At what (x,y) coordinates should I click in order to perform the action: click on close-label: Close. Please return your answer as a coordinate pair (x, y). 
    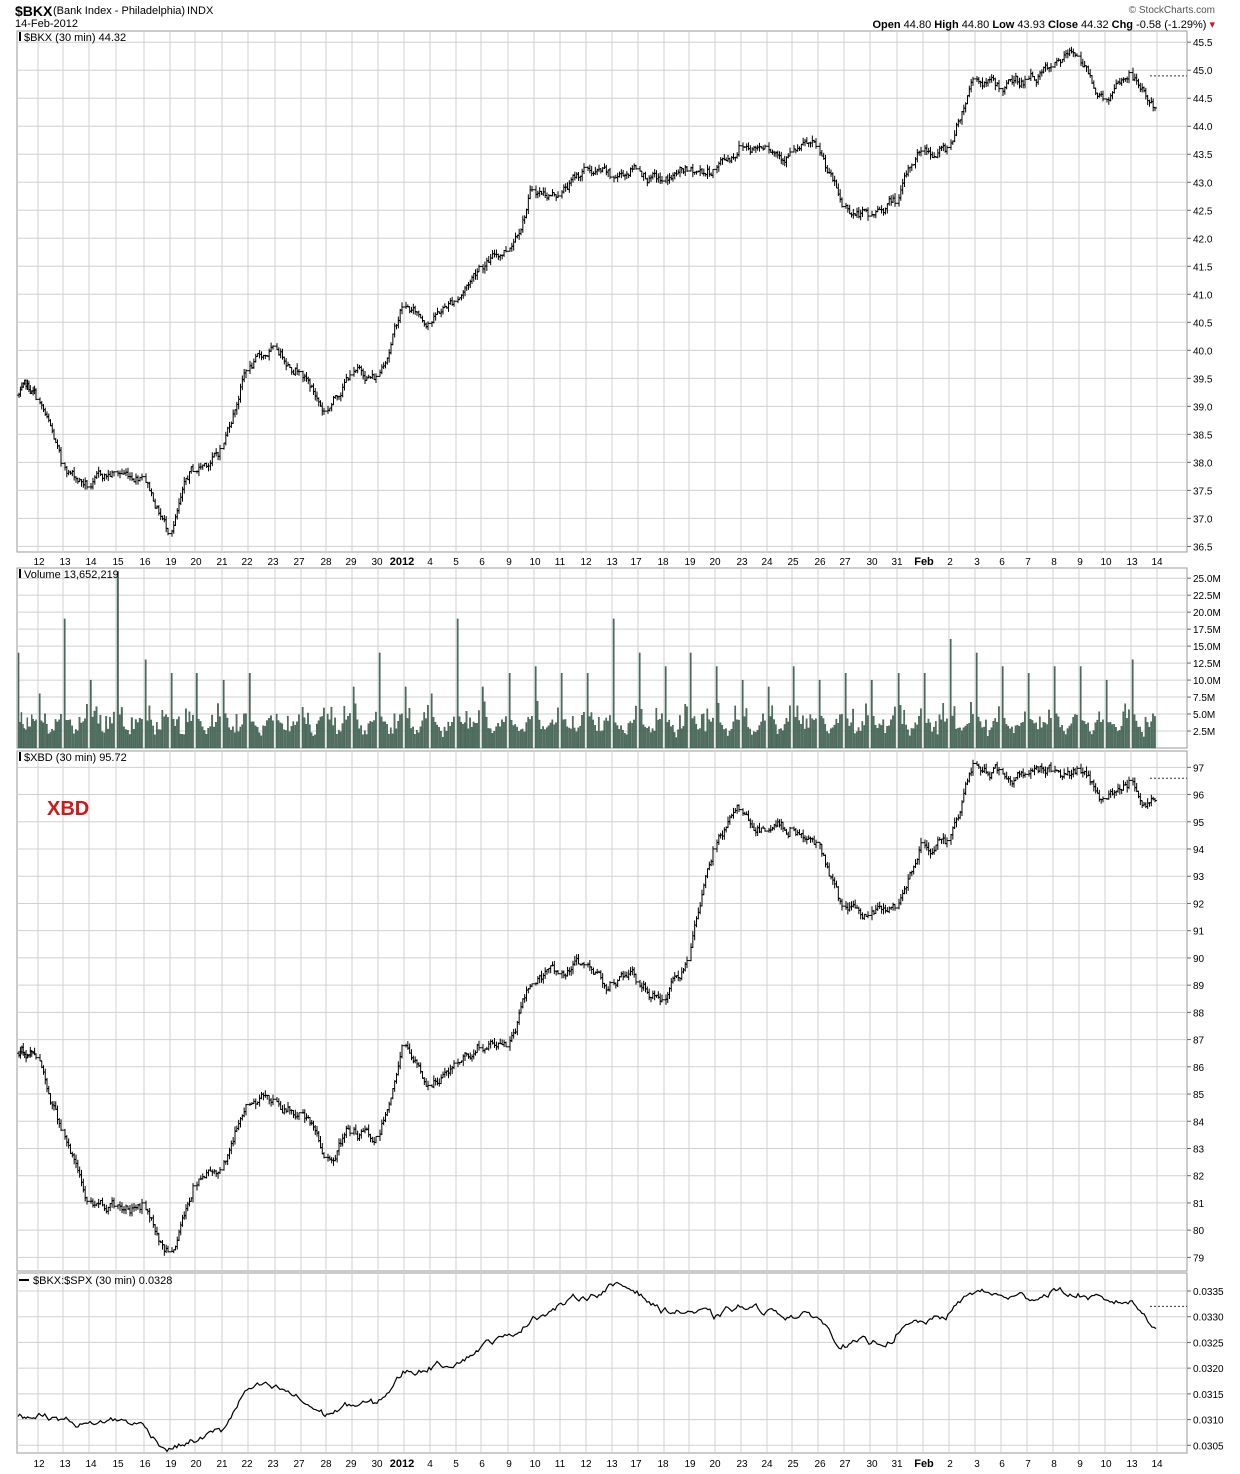
    Looking at the image, I should click on (1063, 25).